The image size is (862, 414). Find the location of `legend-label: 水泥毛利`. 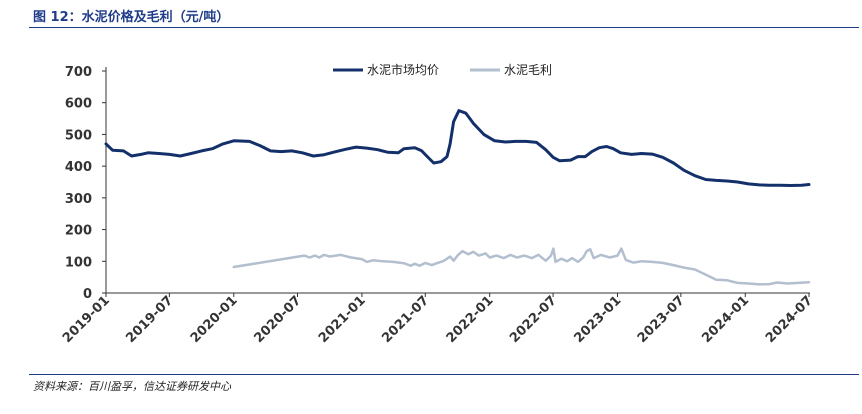

legend-label: 水泥毛利 is located at coordinates (528, 70).